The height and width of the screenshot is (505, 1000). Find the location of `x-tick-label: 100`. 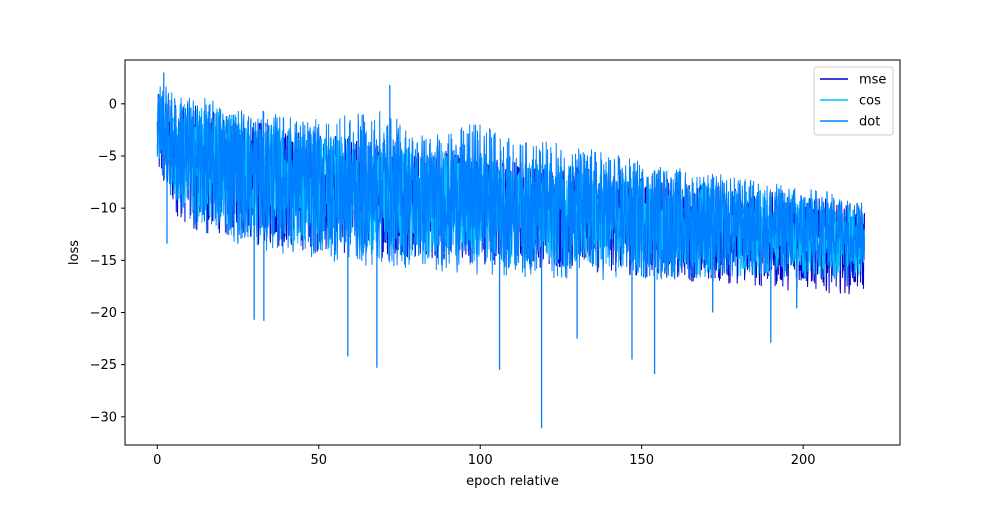

x-tick-label: 100 is located at coordinates (480, 460).